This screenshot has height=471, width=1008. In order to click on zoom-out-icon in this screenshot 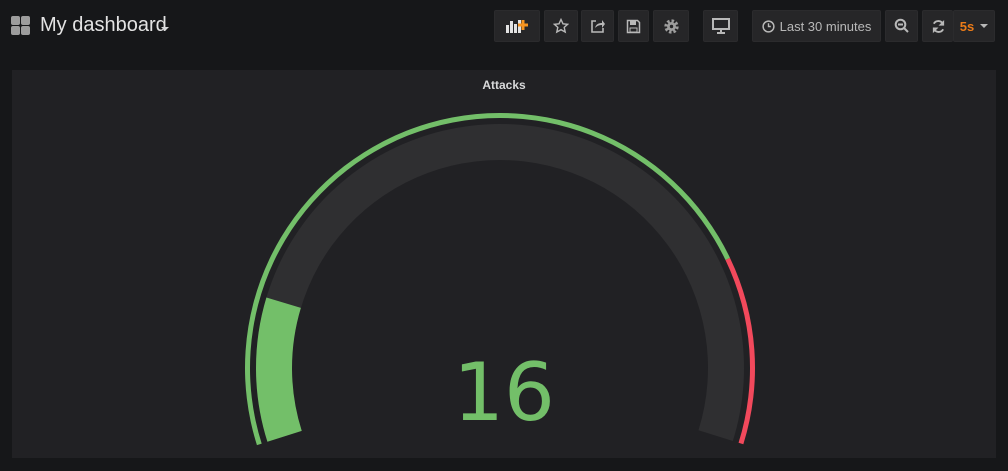, I will do `click(901, 25)`.